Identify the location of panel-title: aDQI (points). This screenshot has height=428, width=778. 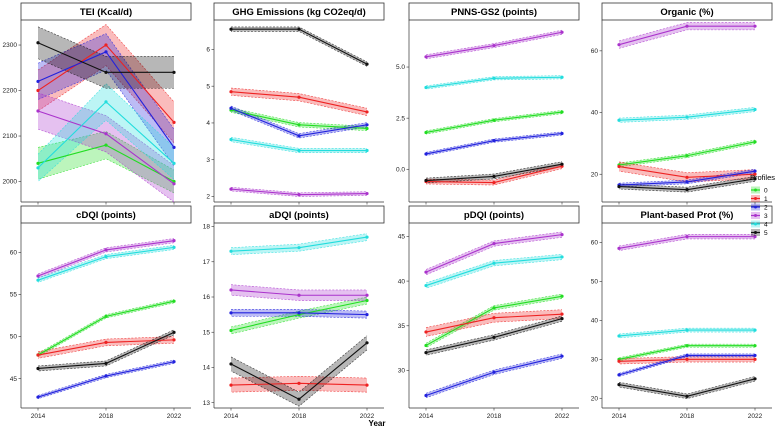
(299, 215).